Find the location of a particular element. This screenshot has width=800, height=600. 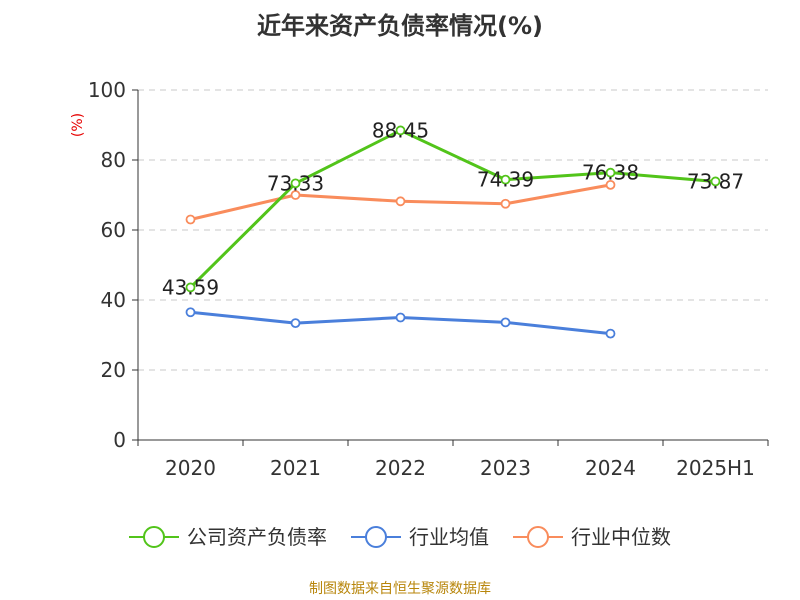

source-note: 制图数据来自恒生聚源数据库 is located at coordinates (400, 589).